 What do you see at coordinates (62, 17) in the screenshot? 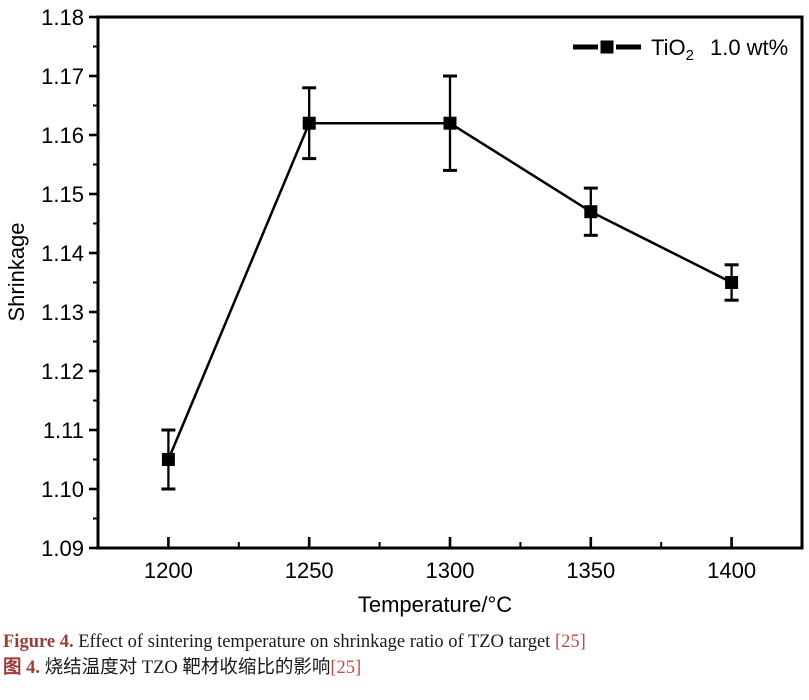
I see `y-tick-label: 1.18` at bounding box center [62, 17].